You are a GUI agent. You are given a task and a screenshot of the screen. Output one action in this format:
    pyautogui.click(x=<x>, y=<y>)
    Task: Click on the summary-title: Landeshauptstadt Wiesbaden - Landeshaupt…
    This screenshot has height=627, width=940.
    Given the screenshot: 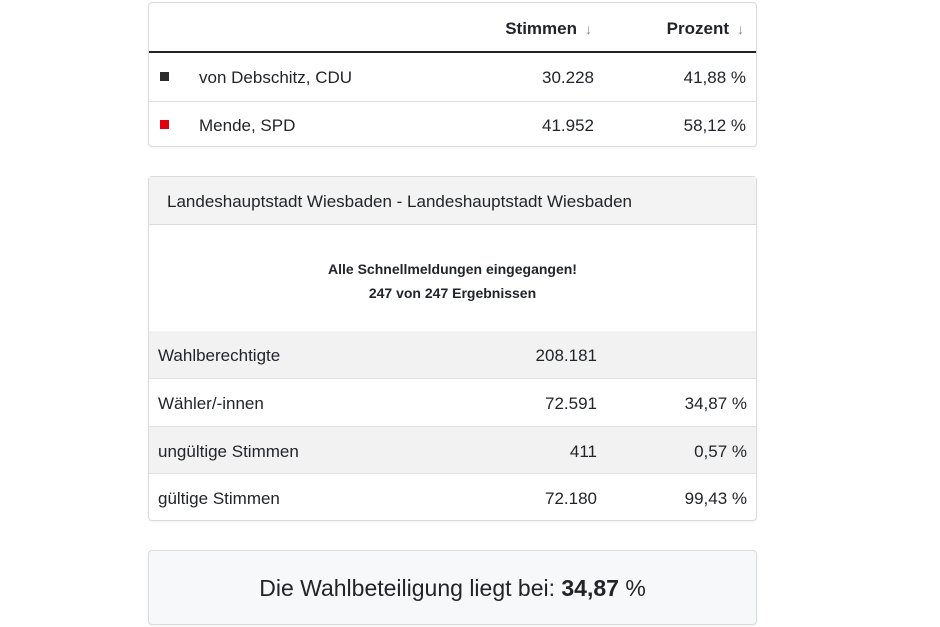 What is the action you would take?
    pyautogui.click(x=399, y=201)
    